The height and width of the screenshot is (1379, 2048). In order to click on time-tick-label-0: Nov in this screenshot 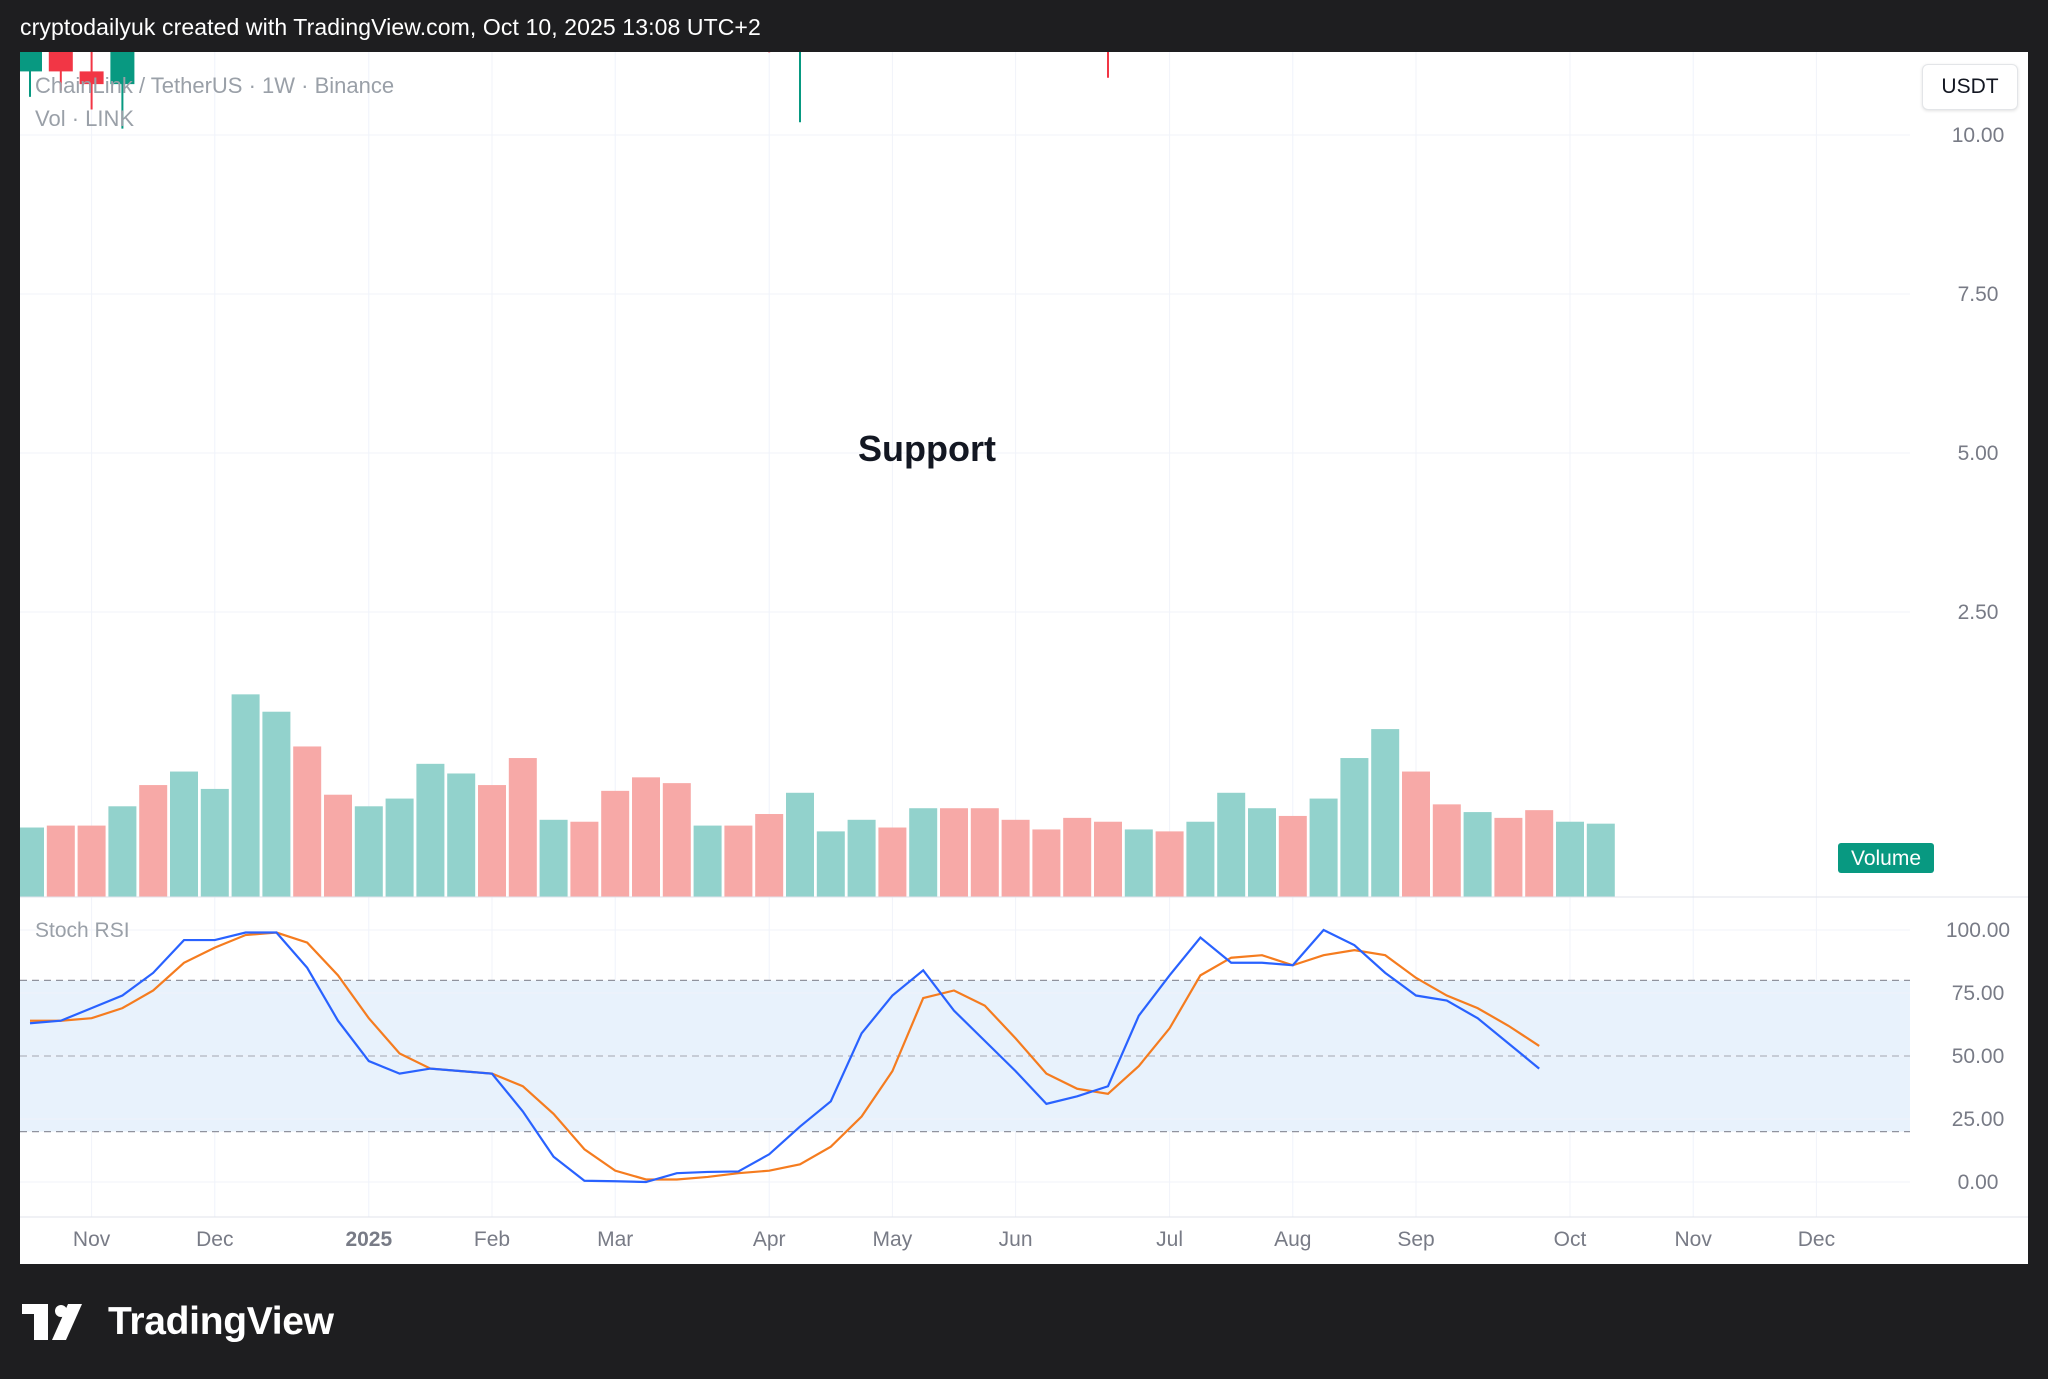, I will do `click(92, 1239)`.